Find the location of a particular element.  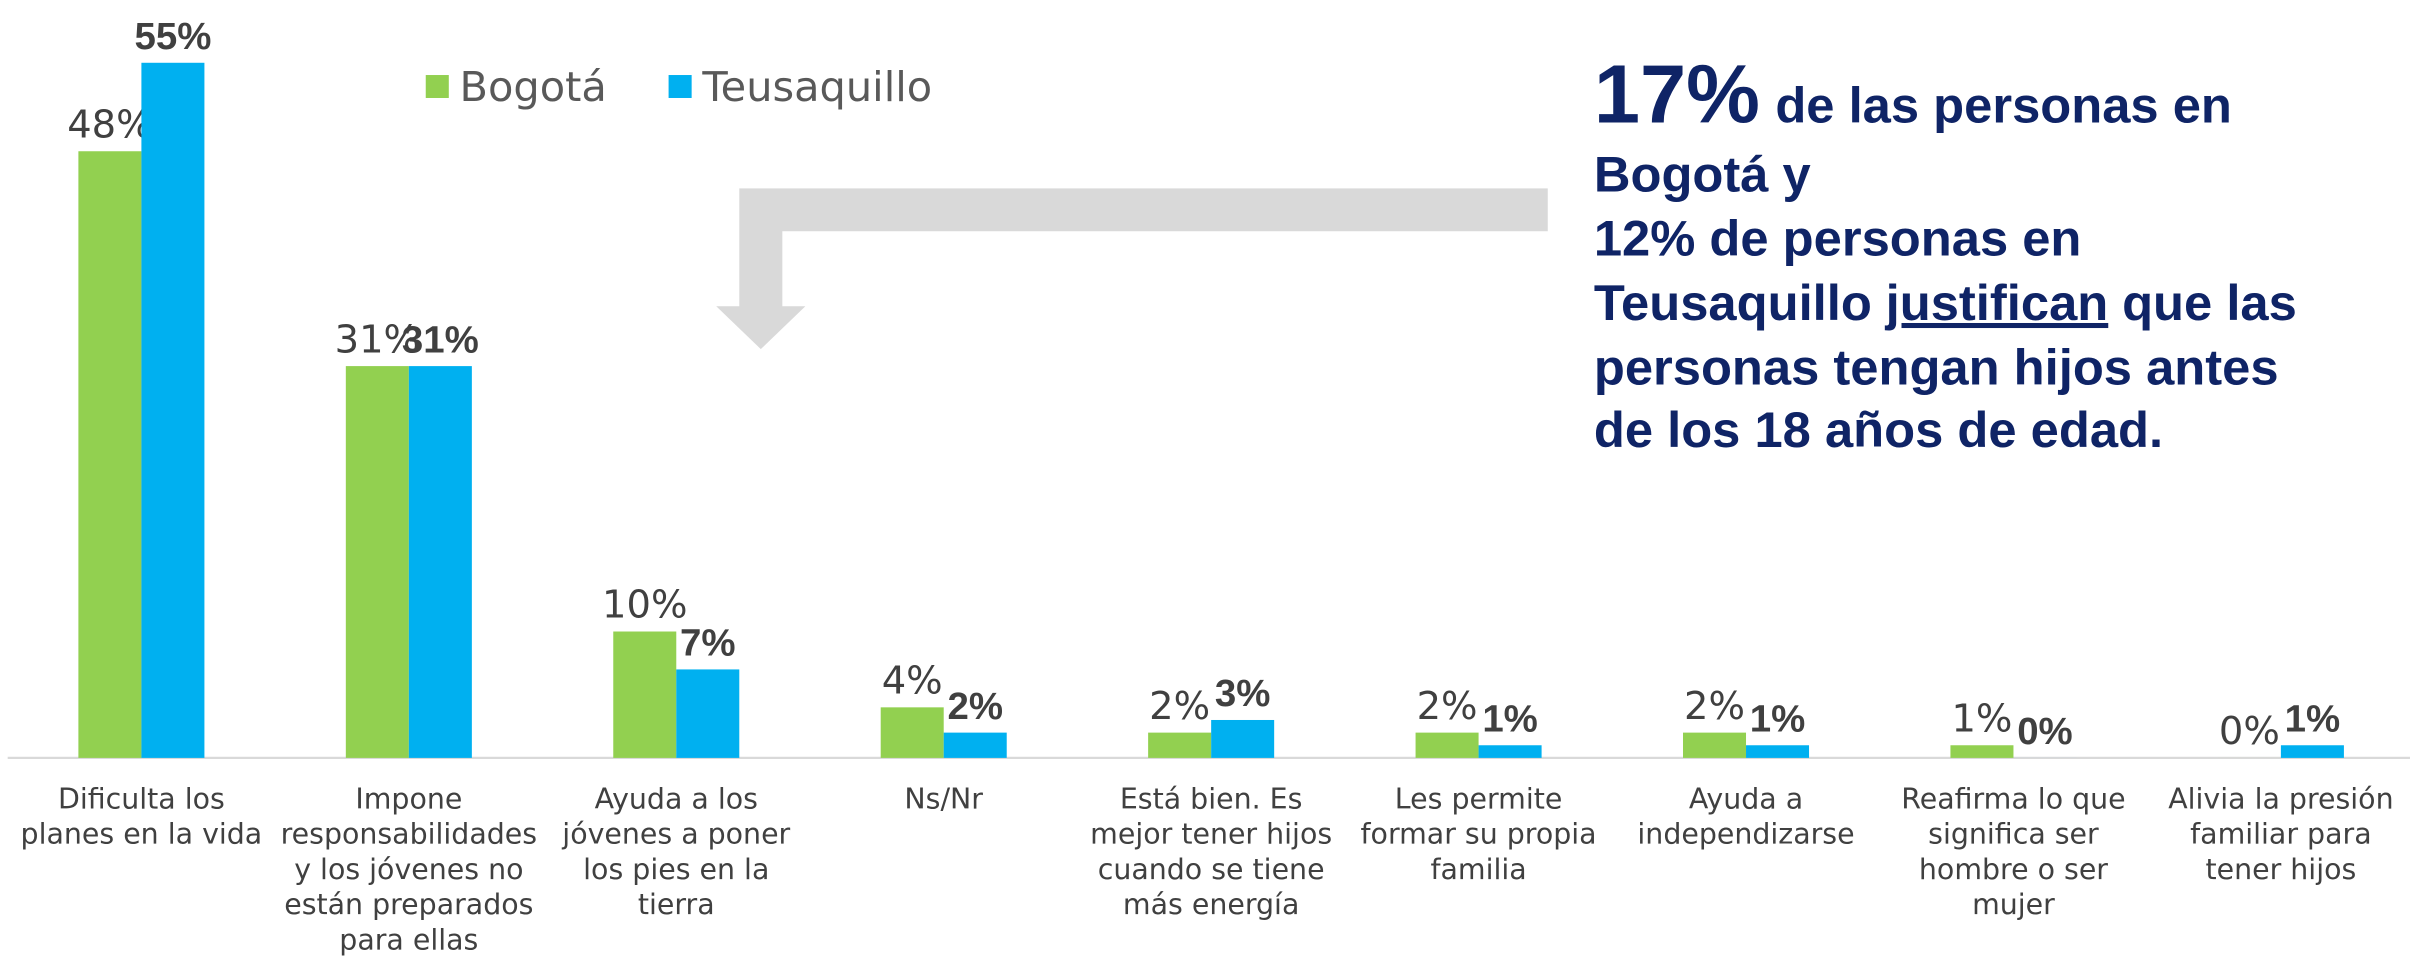

x-tick-label-line: tierra is located at coordinates (676, 904).